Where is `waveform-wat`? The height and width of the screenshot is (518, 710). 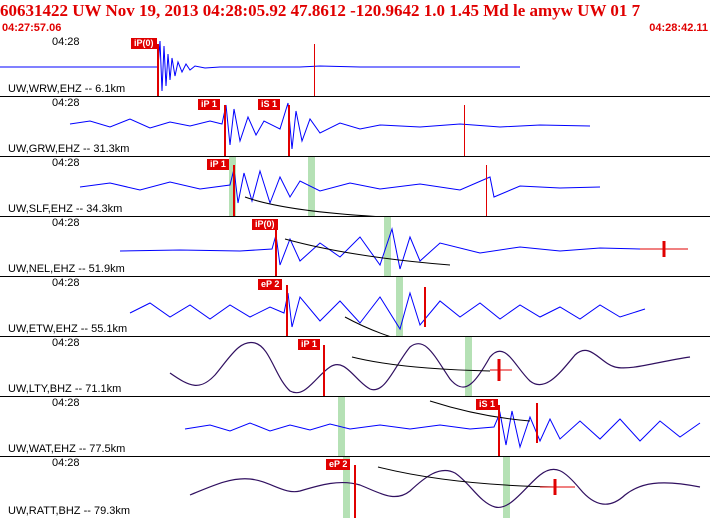
waveform-wat is located at coordinates (442, 424).